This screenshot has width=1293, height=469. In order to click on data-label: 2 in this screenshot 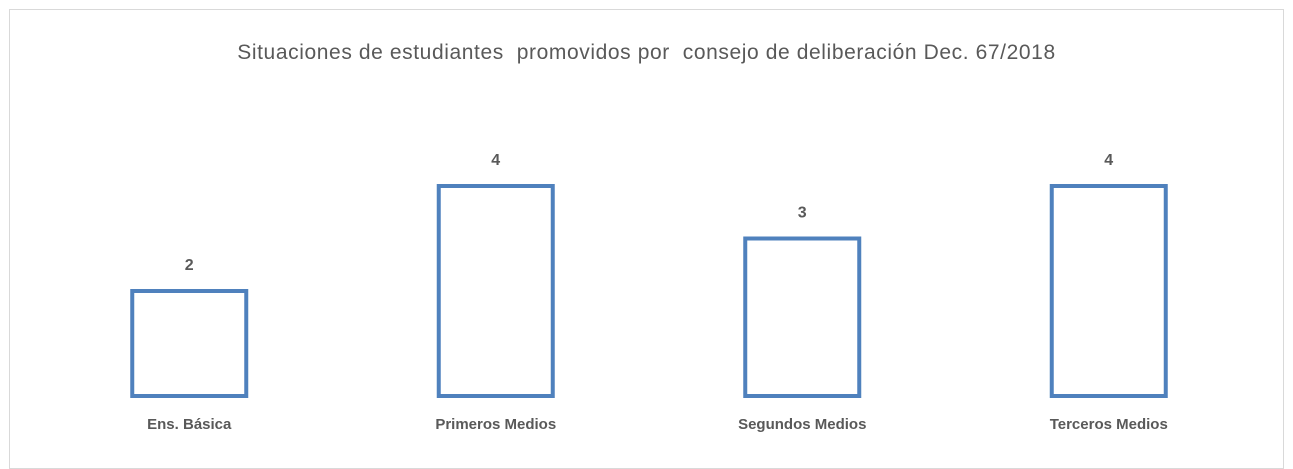, I will do `click(189, 265)`.